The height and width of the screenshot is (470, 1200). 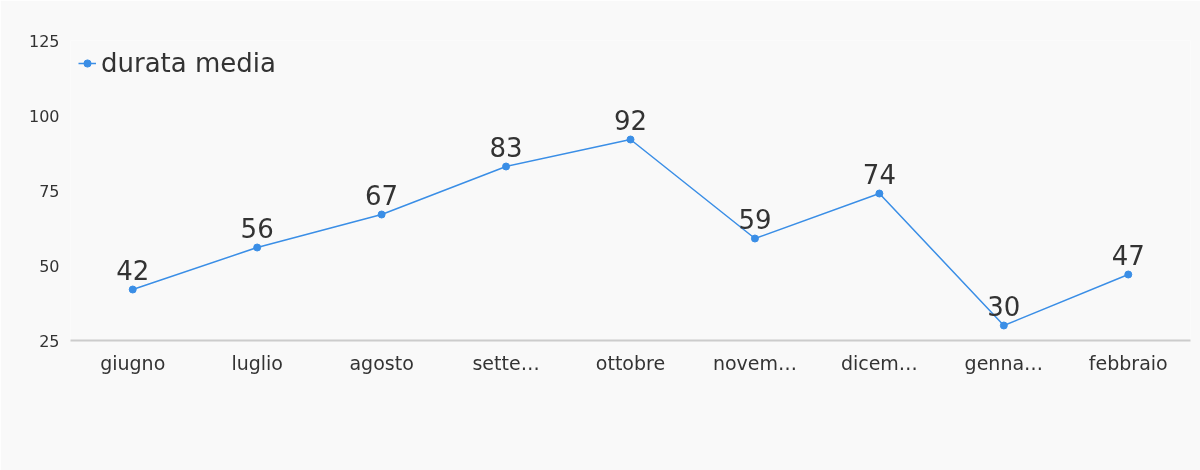 I want to click on data-label: 56, so click(x=257, y=228).